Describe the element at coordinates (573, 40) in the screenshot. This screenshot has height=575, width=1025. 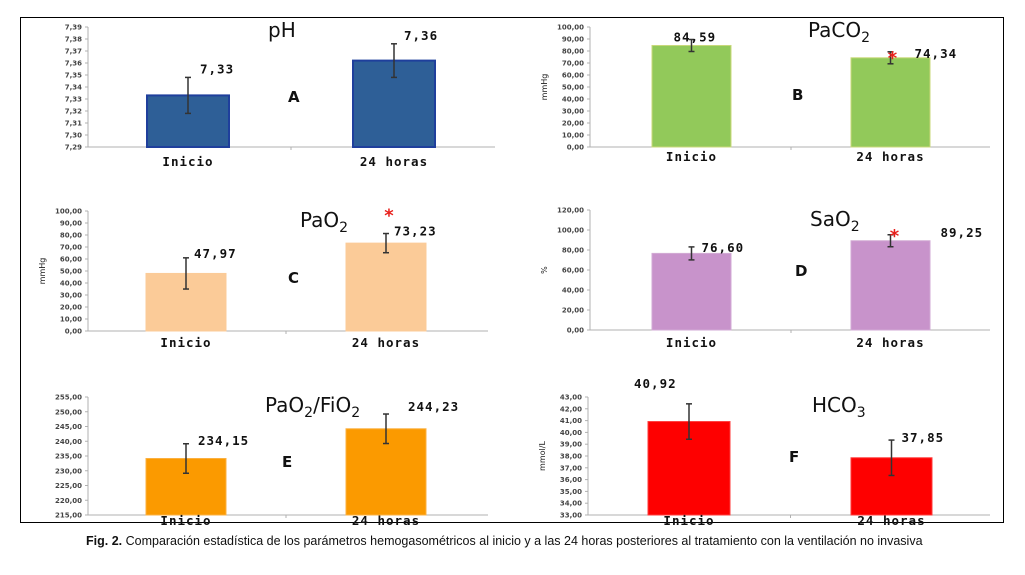
I see `panel-b-y-tick-label: 90,00` at that location.